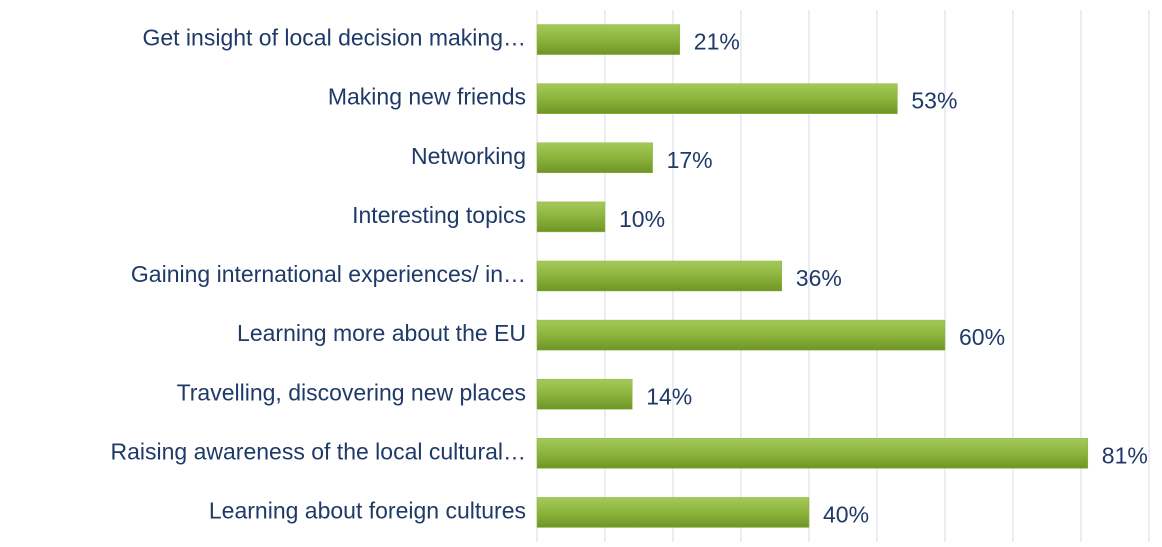 Image resolution: width=1162 pixels, height=547 pixels. What do you see at coordinates (819, 278) in the screenshot?
I see `value-label: 36%` at bounding box center [819, 278].